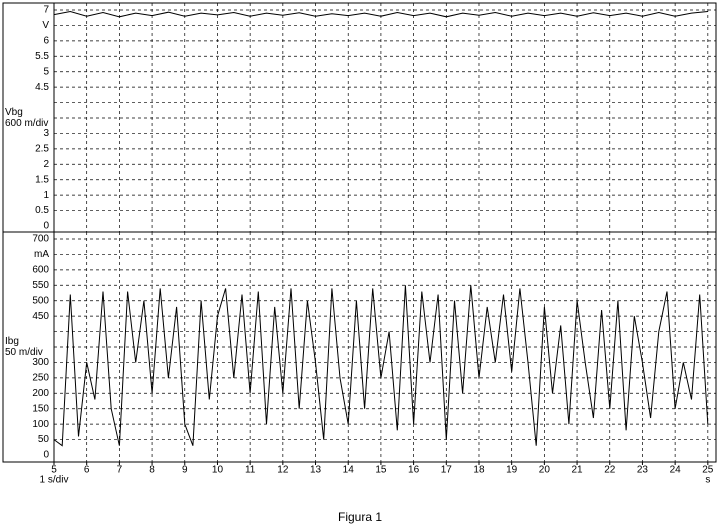  I want to click on x-tick-label: 18, so click(479, 470).